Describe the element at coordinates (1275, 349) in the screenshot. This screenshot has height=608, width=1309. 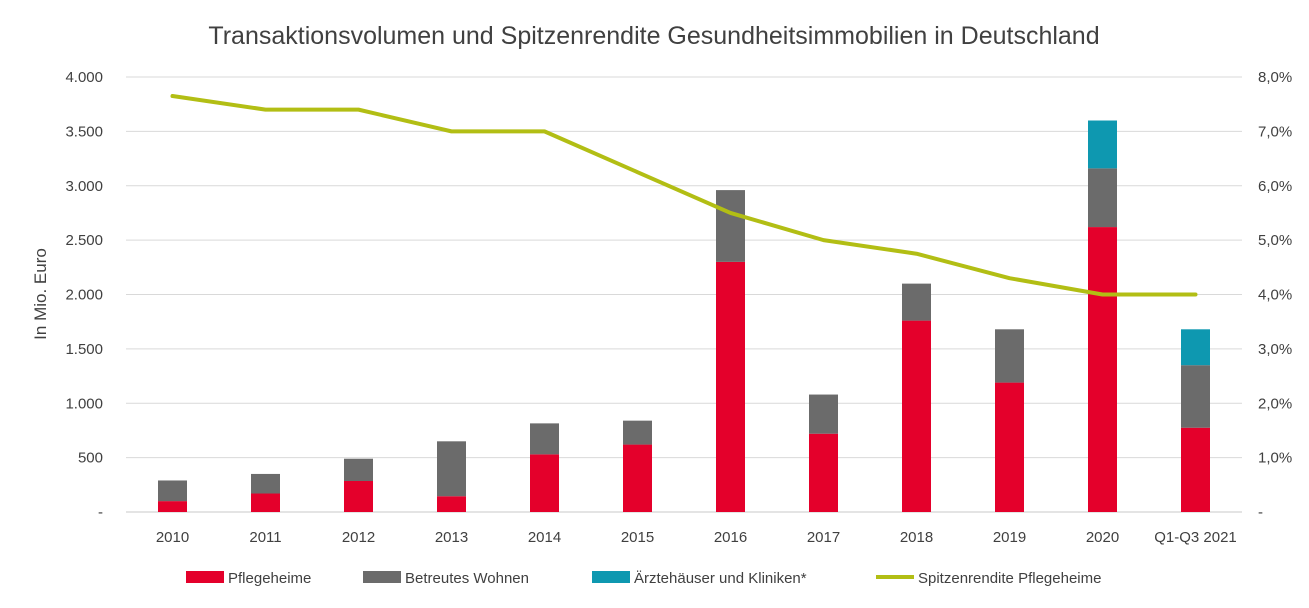
I see `y2-tick-label: 3,0%` at that location.